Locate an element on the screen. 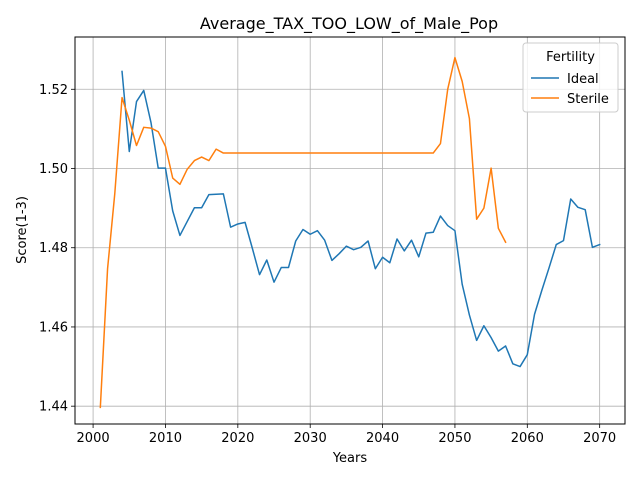 The image size is (640, 480). legend-box is located at coordinates (570, 77).